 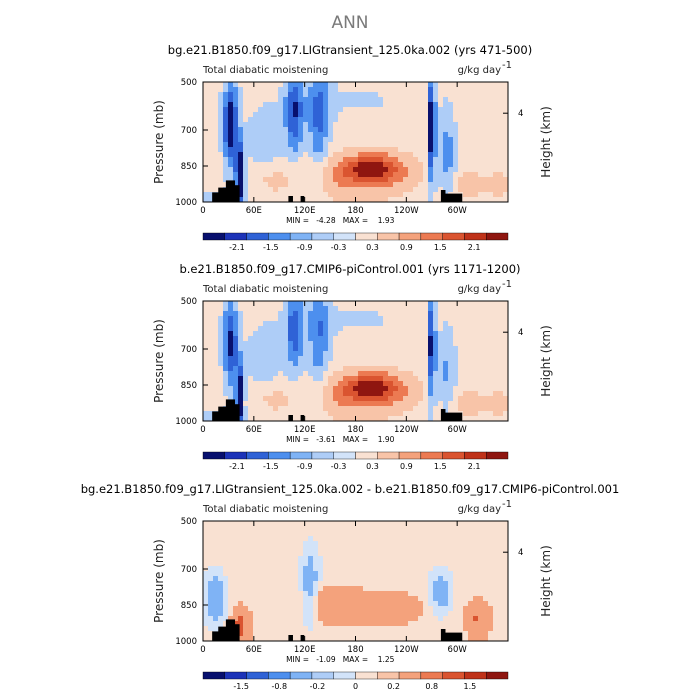 I want to click on colorbar-swatch, so click(x=322, y=236).